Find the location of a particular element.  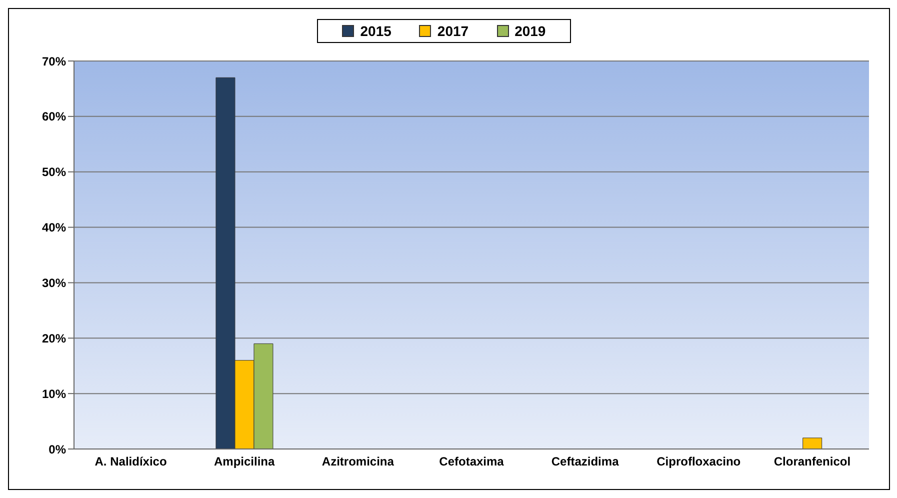

x-tick-label: A. Nalidíxico is located at coordinates (130, 461).